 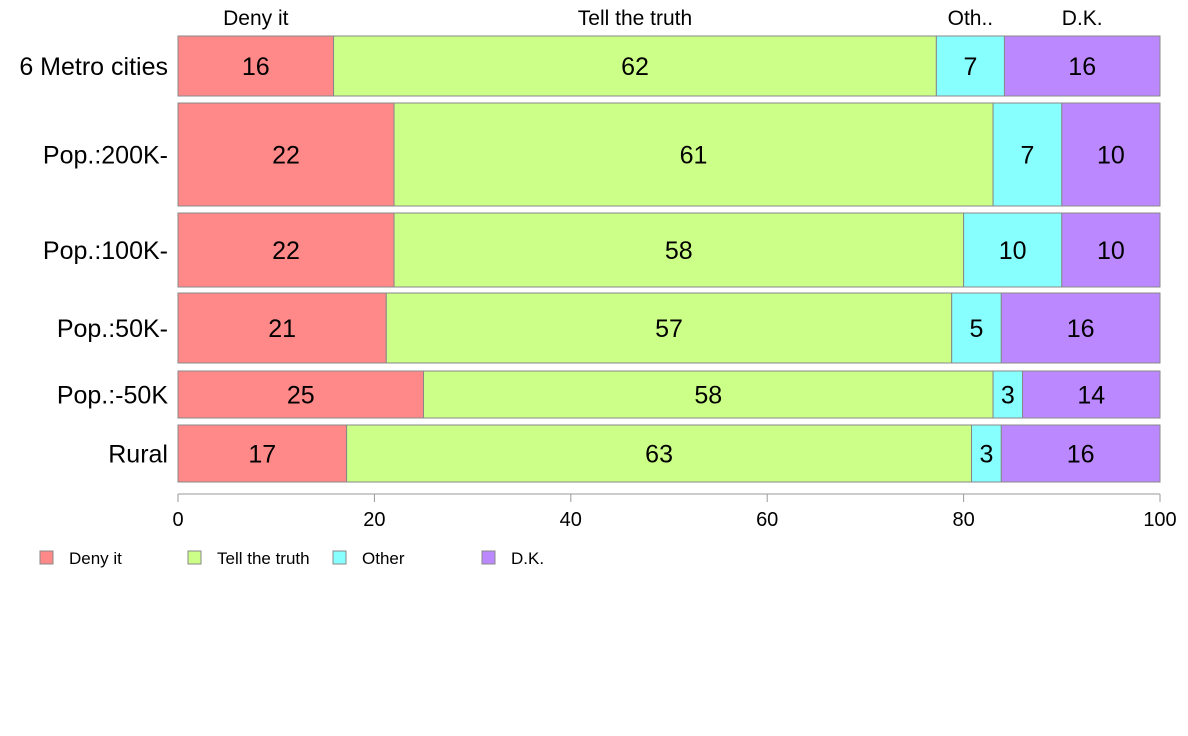 I want to click on data-label: 61, so click(x=694, y=156).